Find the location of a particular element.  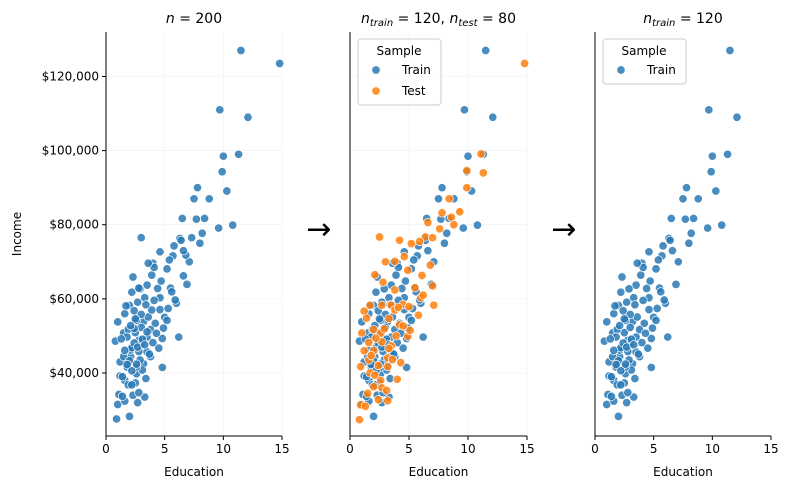

y-tick-label: $80,000 is located at coordinates (74, 225).